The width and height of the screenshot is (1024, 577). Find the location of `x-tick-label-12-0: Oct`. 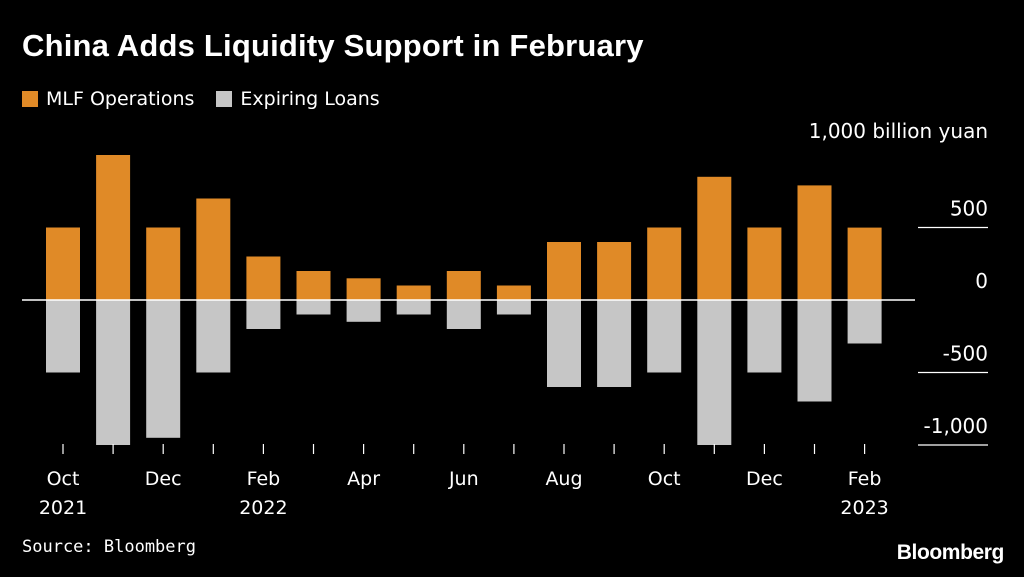

x-tick-label-12-0: Oct is located at coordinates (664, 479).